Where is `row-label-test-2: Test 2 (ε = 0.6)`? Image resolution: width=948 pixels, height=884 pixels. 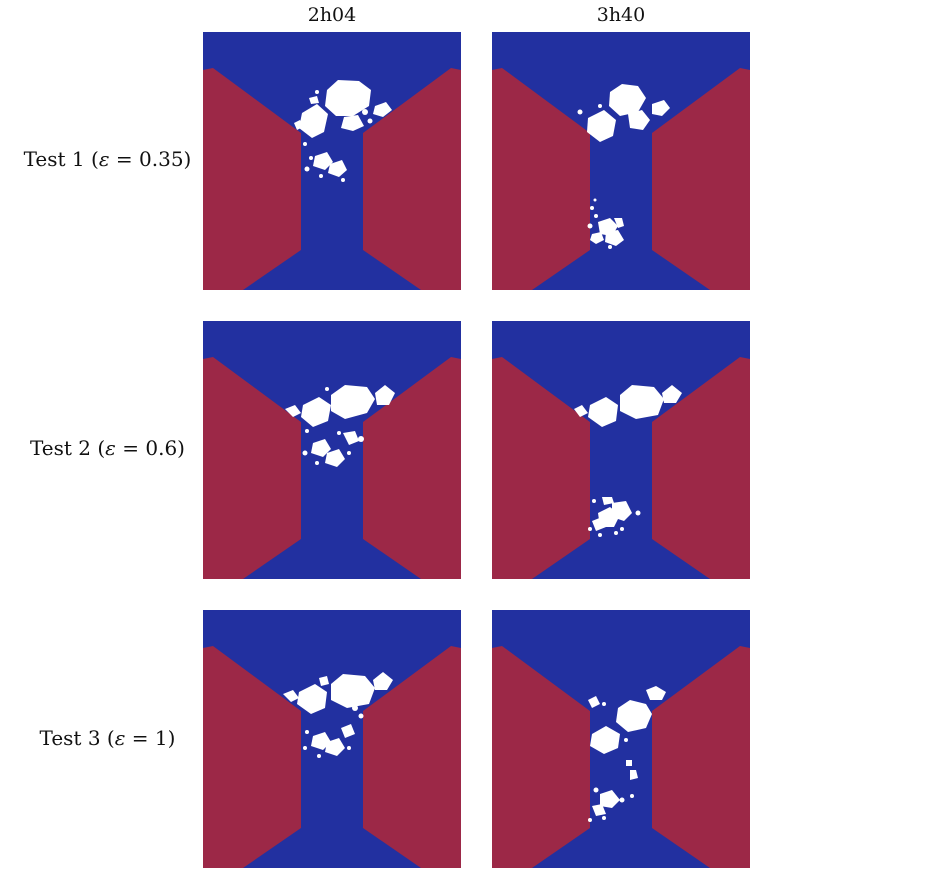 row-label-test-2: Test 2 (ε = 0.6) is located at coordinates (107, 448).